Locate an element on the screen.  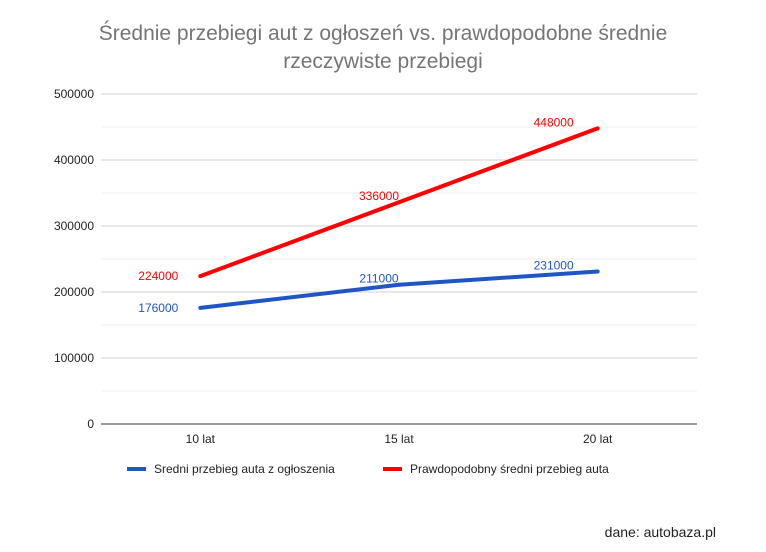
y-tick-label: 500000 is located at coordinates (74, 94).